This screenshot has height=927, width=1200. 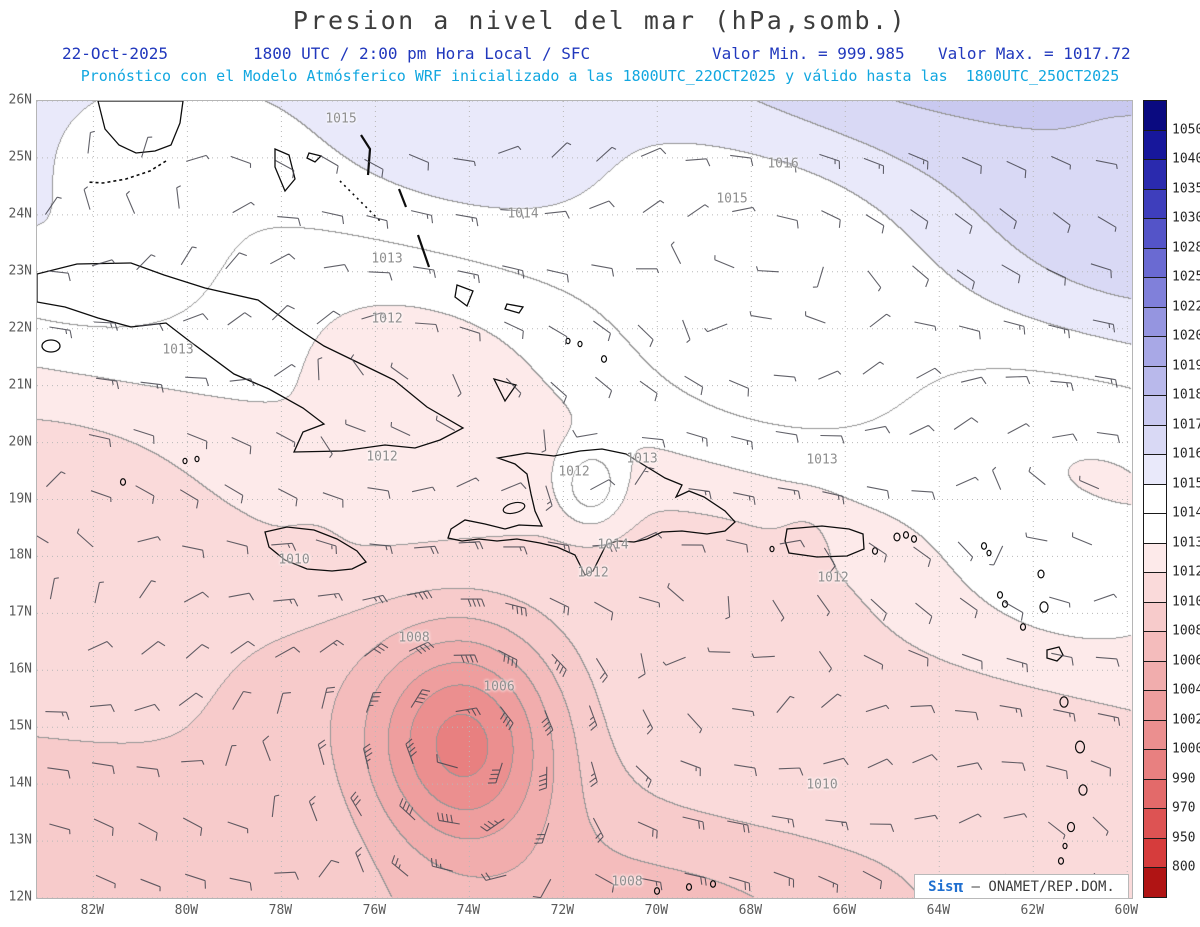 I want to click on watermark-pi-icon: π, so click(x=958, y=886).